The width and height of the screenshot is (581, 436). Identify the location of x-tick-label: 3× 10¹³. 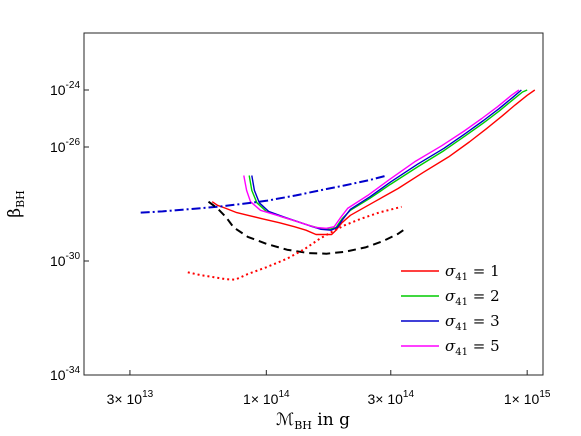
(130, 398).